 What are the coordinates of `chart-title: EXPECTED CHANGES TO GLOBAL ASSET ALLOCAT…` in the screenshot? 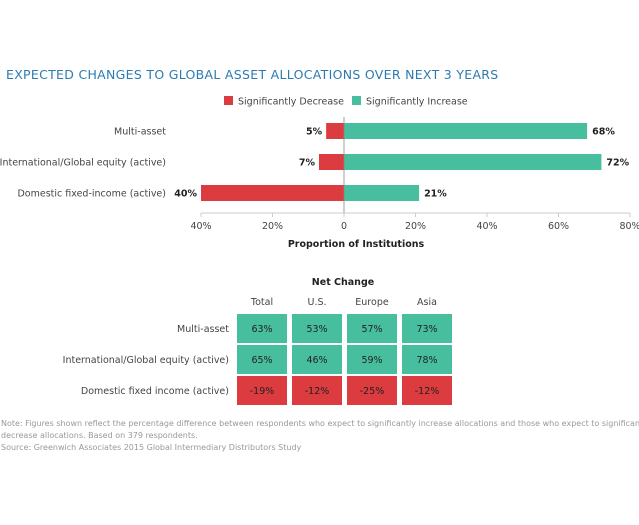 It's located at (252, 74).